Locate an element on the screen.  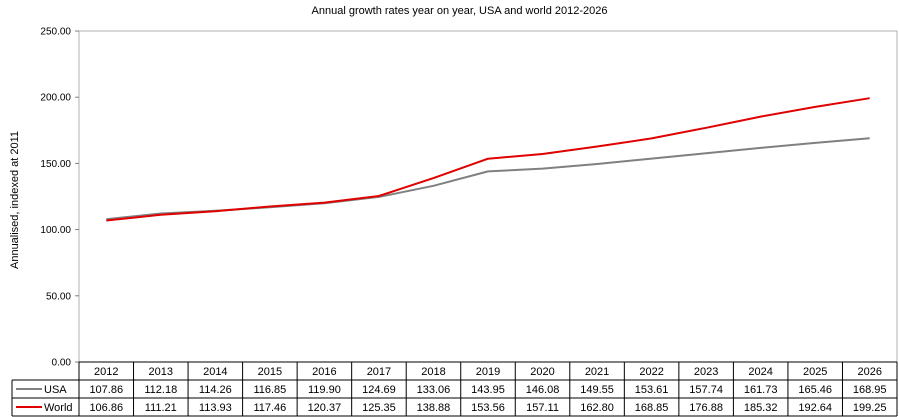
data-label-usa: 157.74 is located at coordinates (706, 390).